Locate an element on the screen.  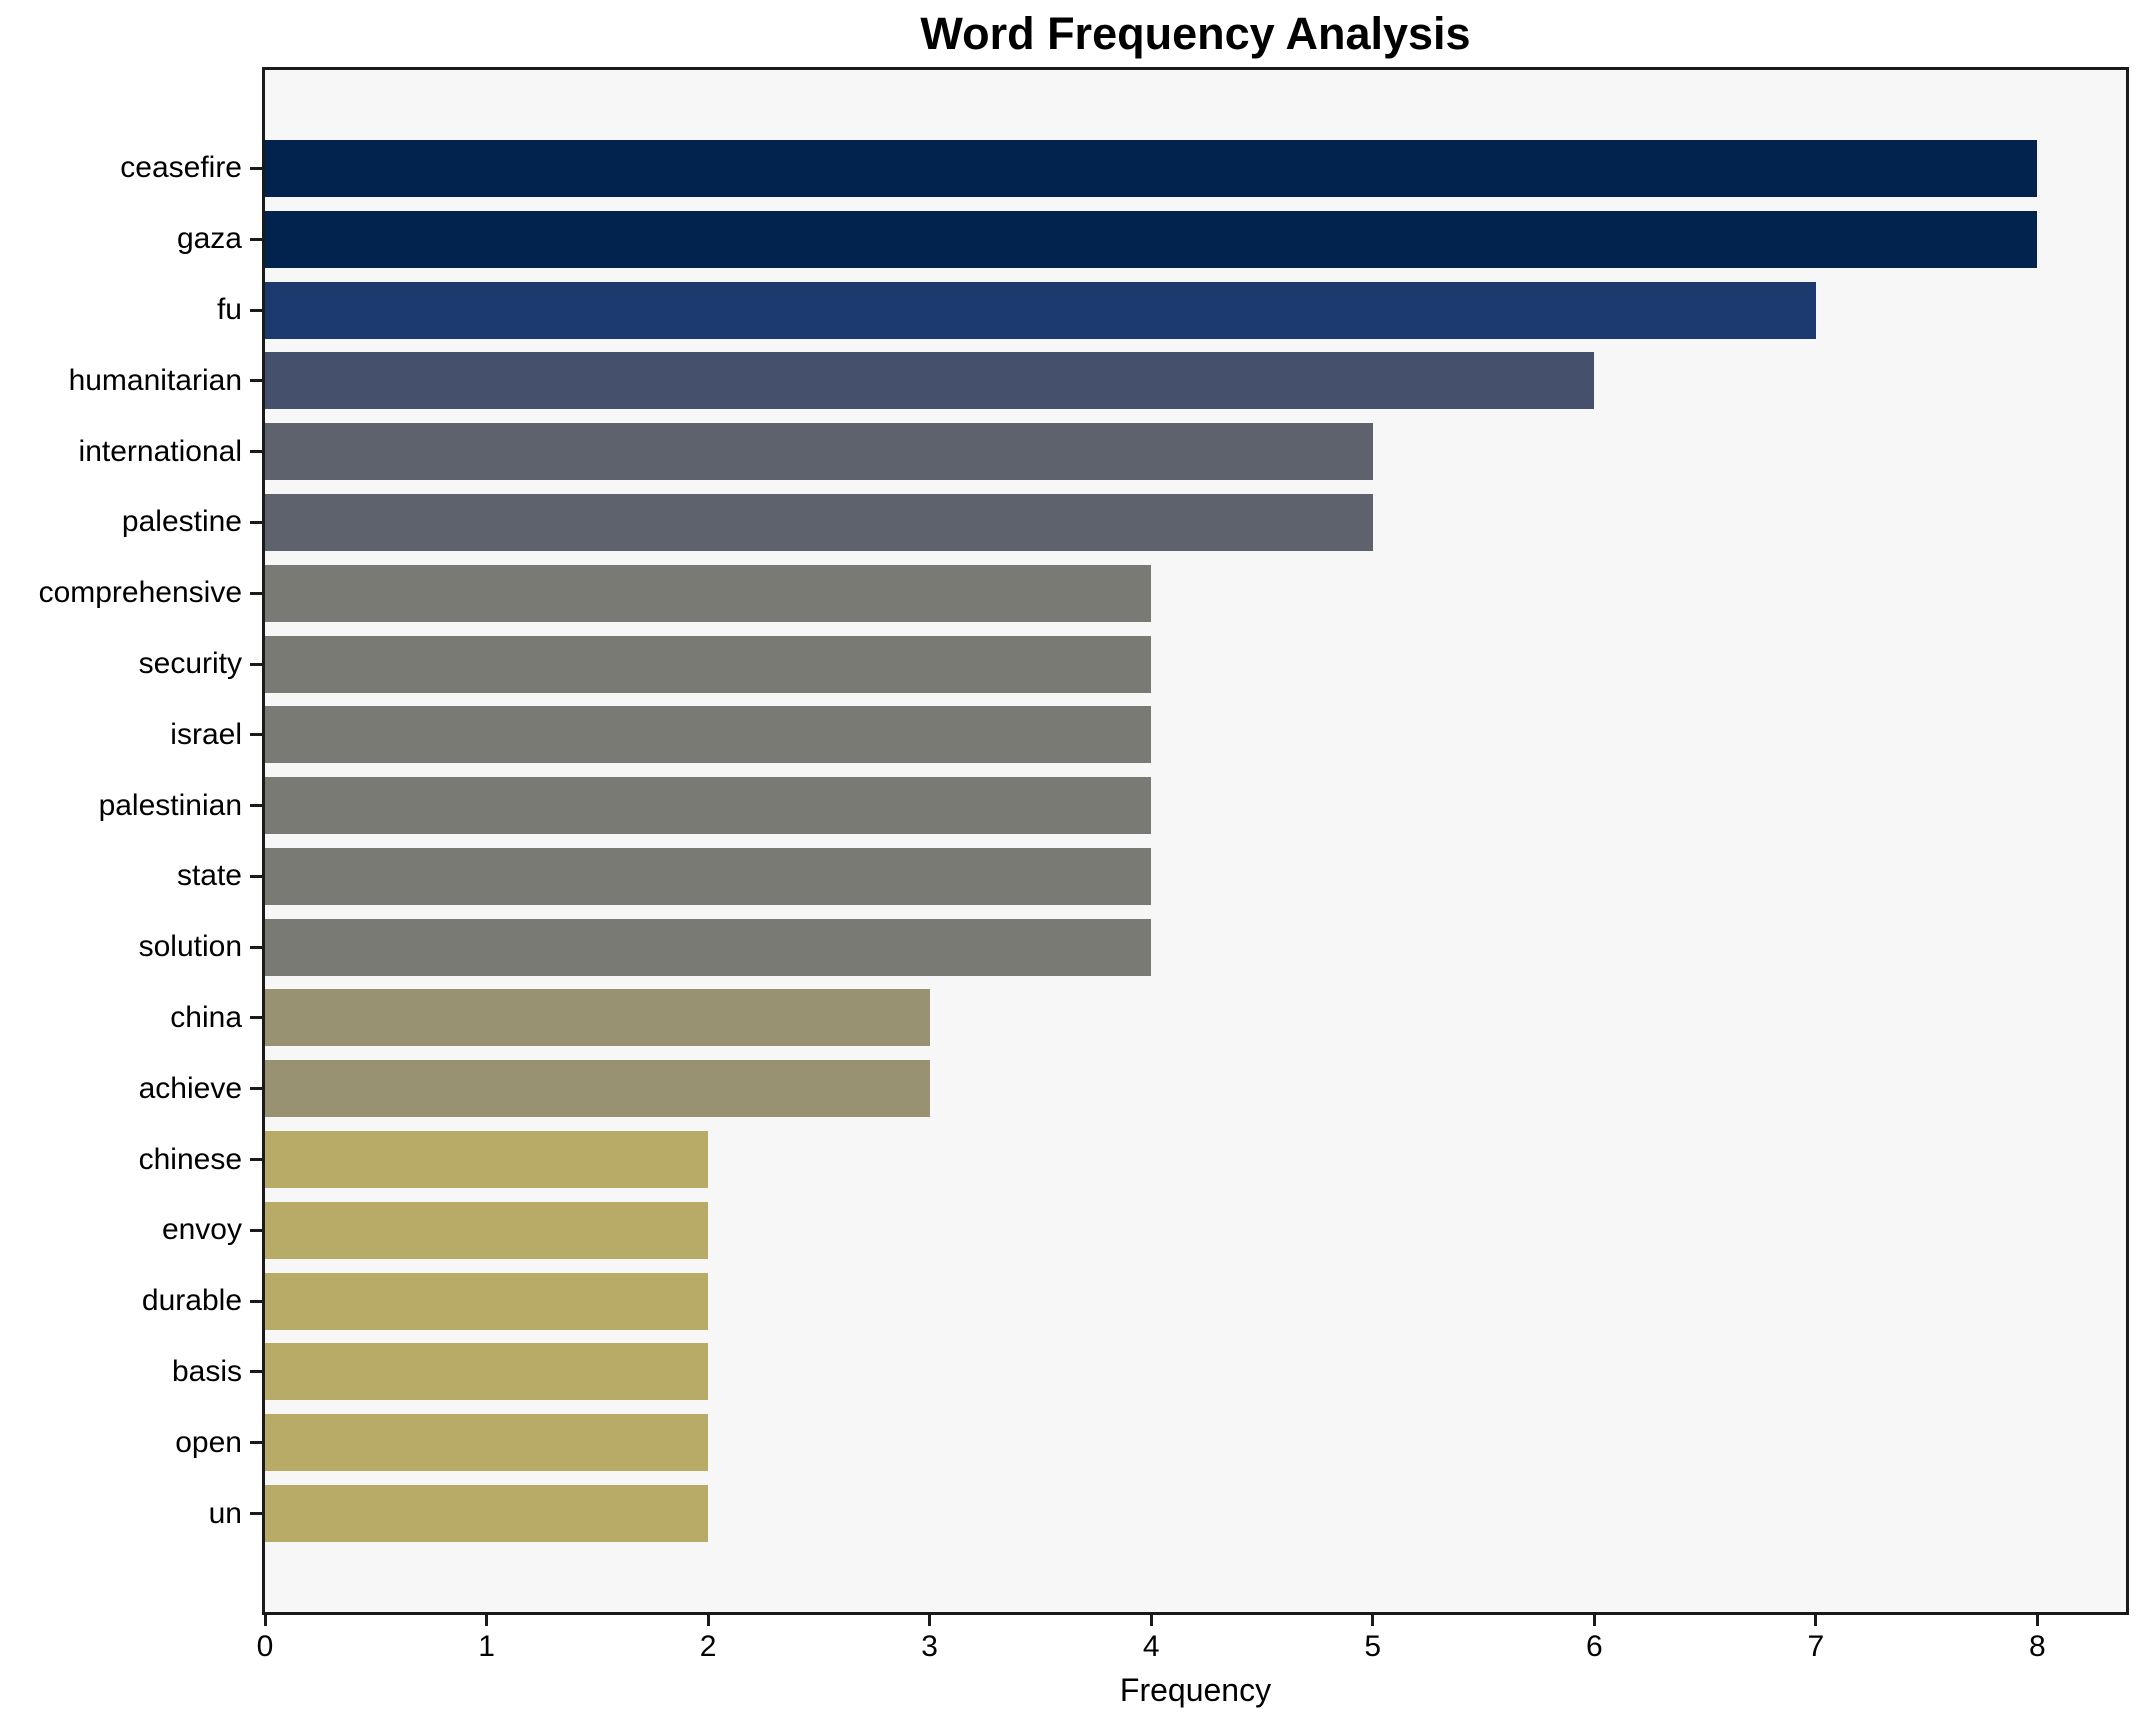
y-label-state: state is located at coordinates (209, 876).